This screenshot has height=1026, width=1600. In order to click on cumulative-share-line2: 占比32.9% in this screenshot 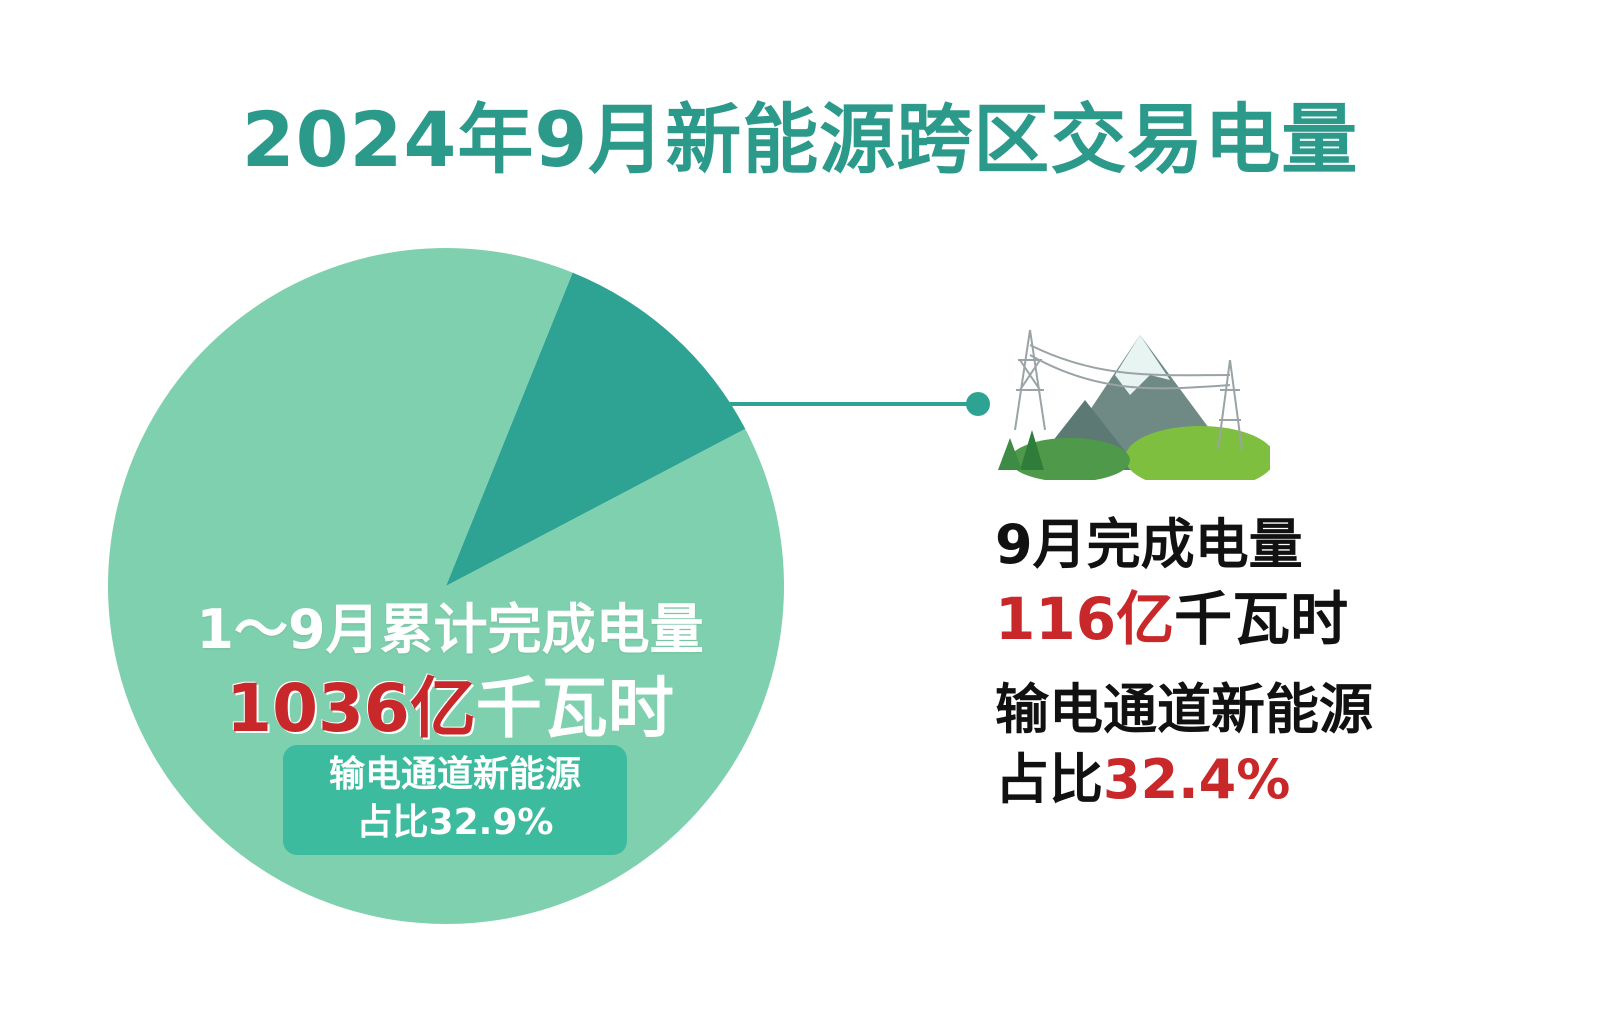, I will do `click(455, 822)`.